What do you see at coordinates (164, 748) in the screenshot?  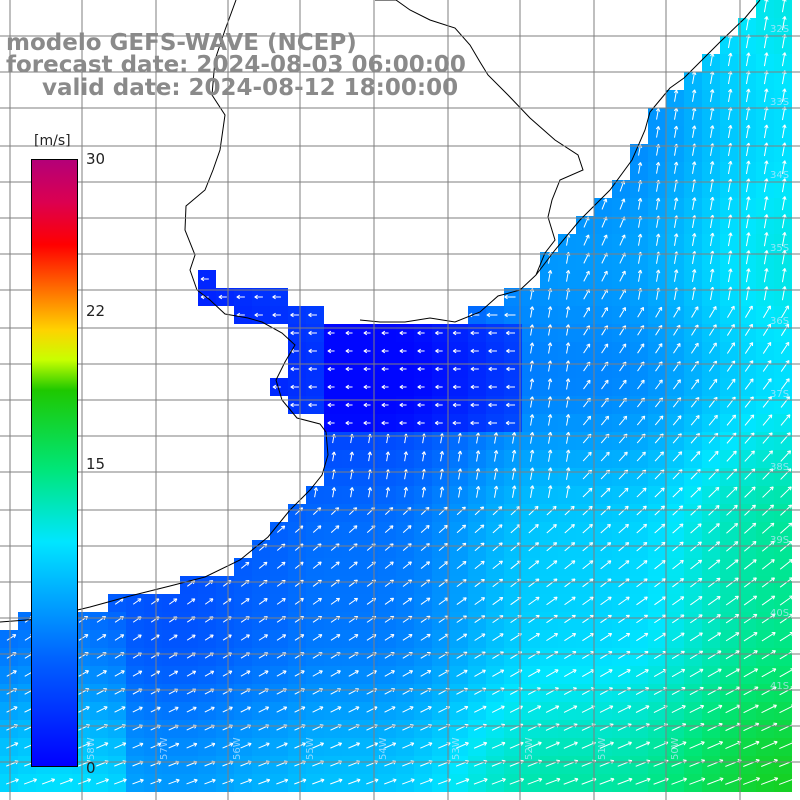 I see `longitude-label: 57W` at bounding box center [164, 748].